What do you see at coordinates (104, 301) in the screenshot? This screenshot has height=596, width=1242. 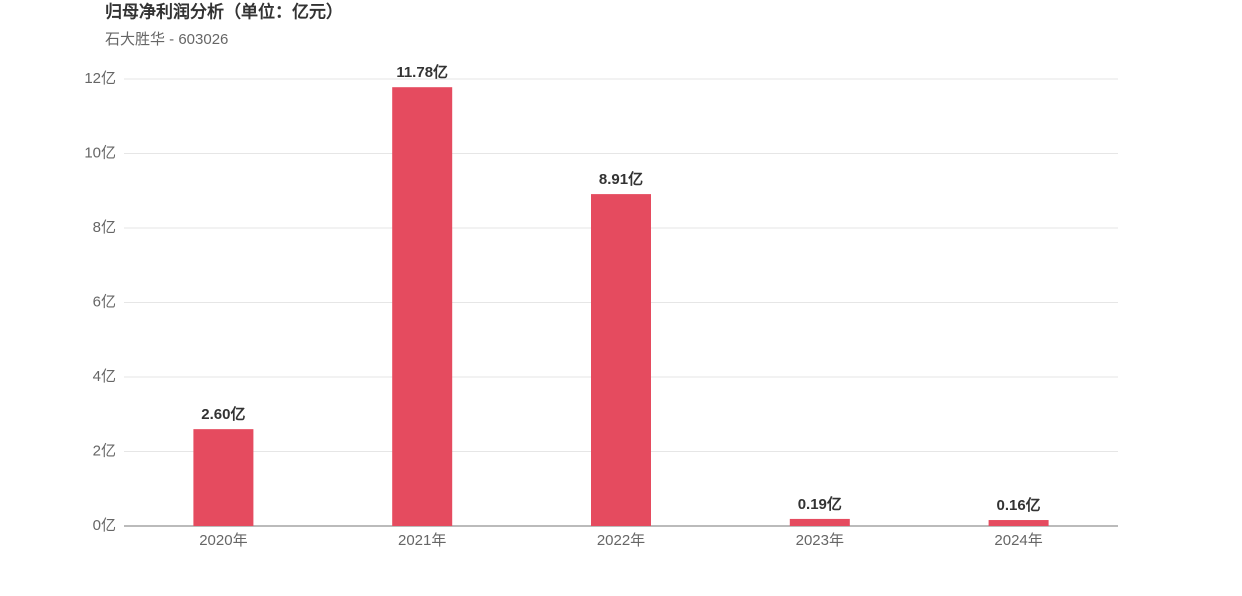 I see `y-tick-label: 6亿` at bounding box center [104, 301].